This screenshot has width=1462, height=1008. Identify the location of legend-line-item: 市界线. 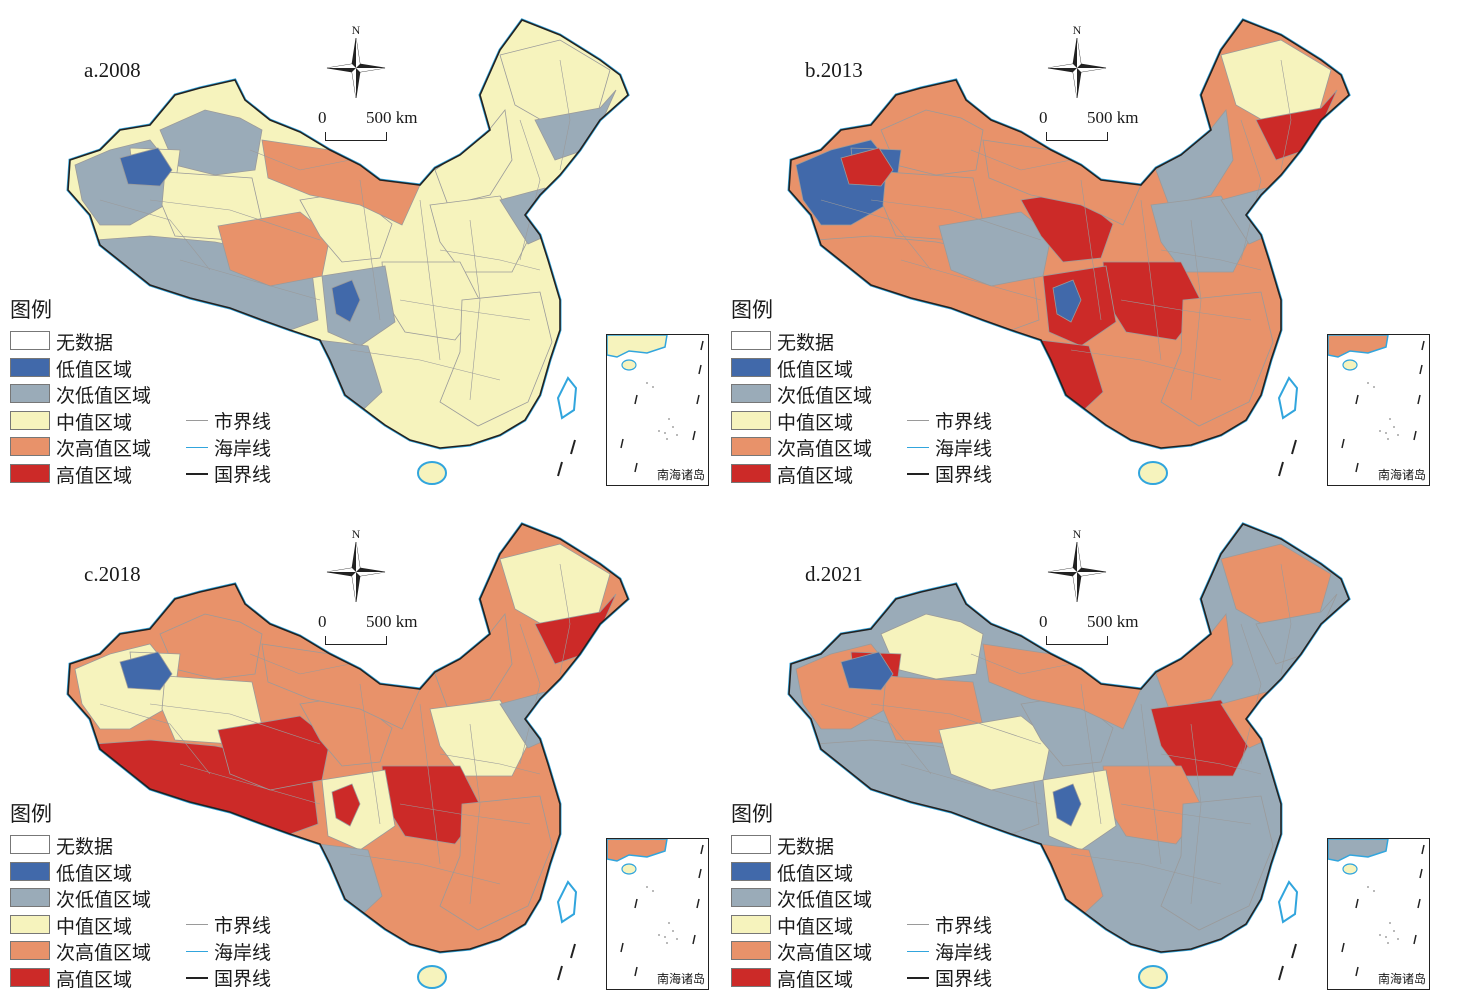
(967, 420).